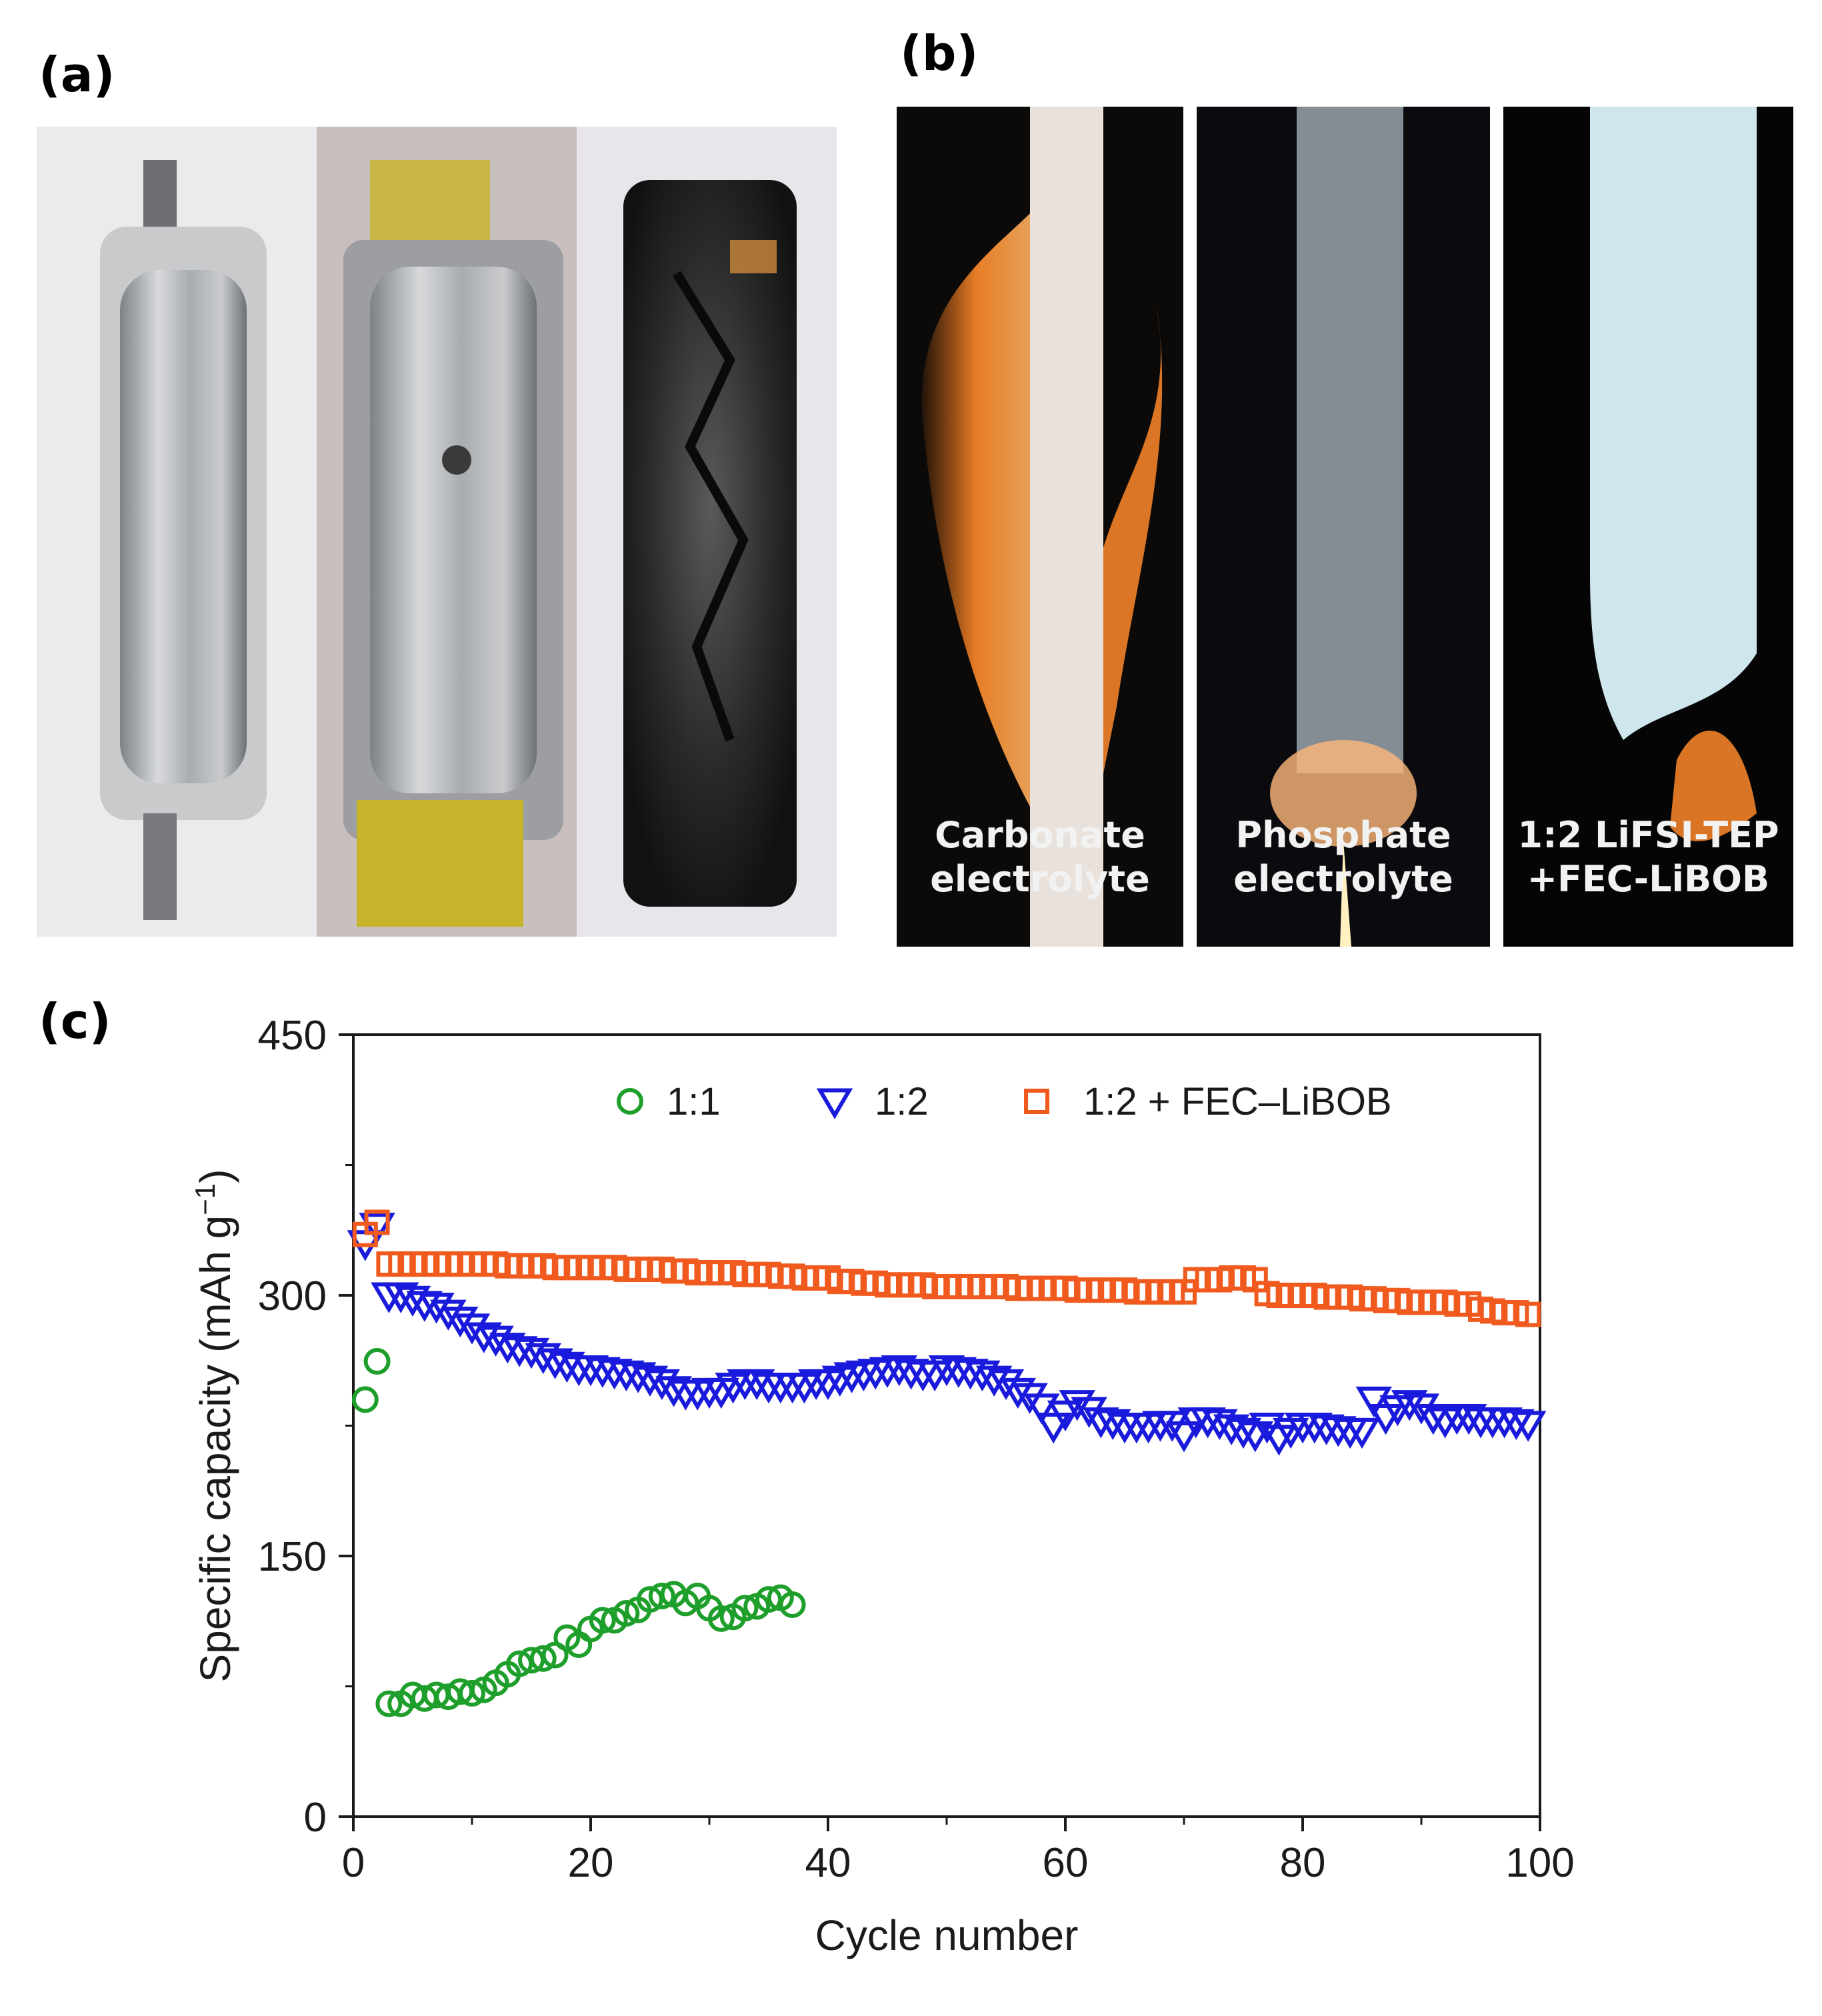 Image resolution: width=1822 pixels, height=2016 pixels. I want to click on x-tick-label: 80, so click(1303, 1863).